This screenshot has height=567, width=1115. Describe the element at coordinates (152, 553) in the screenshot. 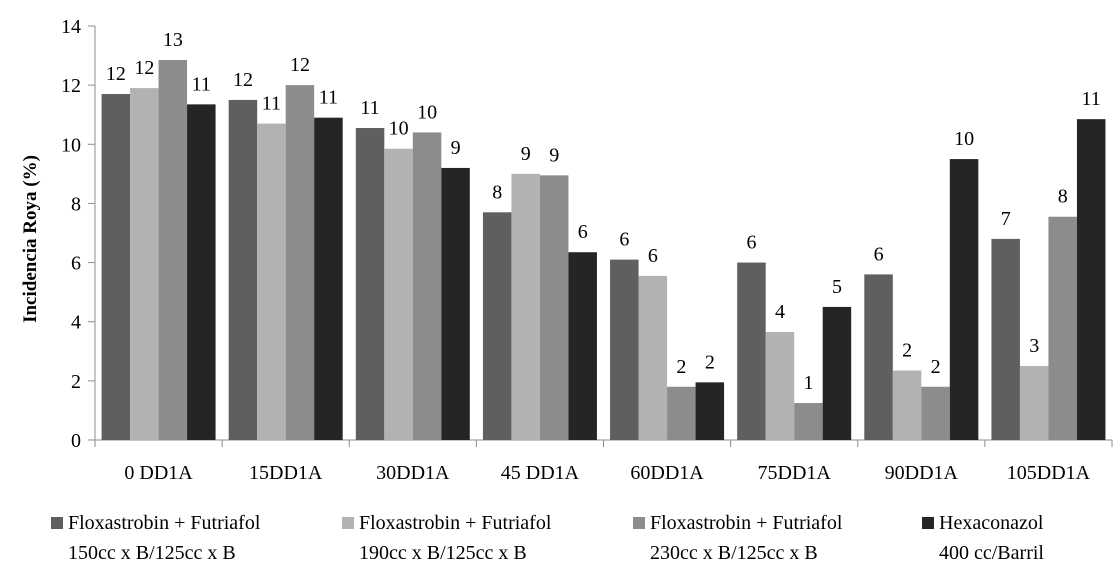

I see `legend-label: 150cc x B/125cc x B` at that location.